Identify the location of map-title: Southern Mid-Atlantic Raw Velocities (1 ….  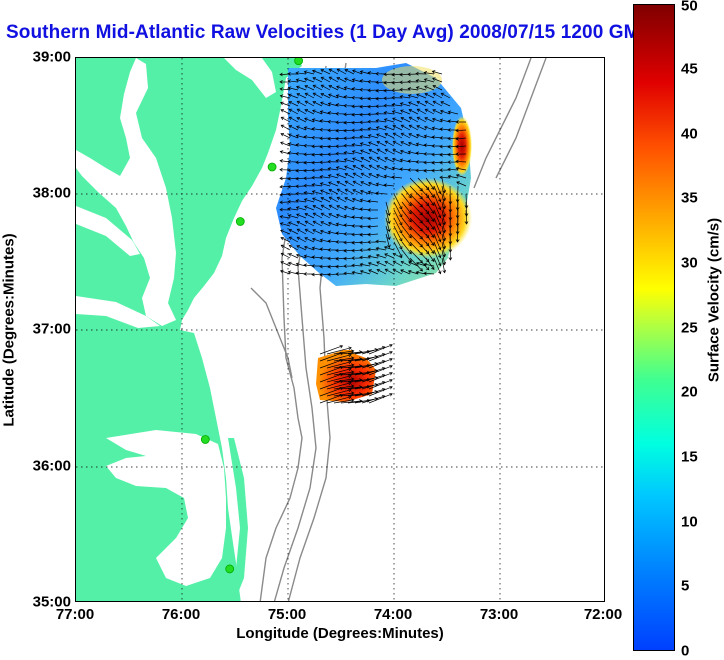
(329, 32).